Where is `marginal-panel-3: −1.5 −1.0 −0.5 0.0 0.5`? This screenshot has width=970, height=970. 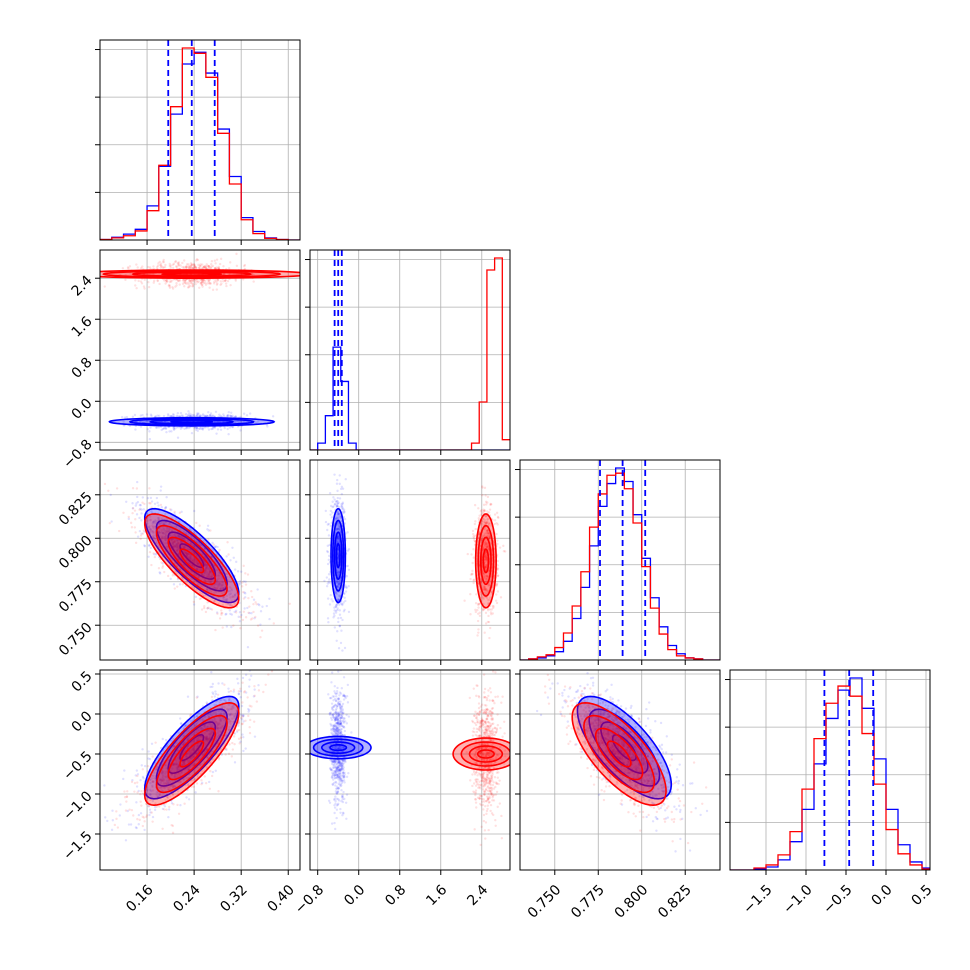 marginal-panel-3: −1.5 −1.0 −0.5 0.0 0.5 is located at coordinates (830, 793).